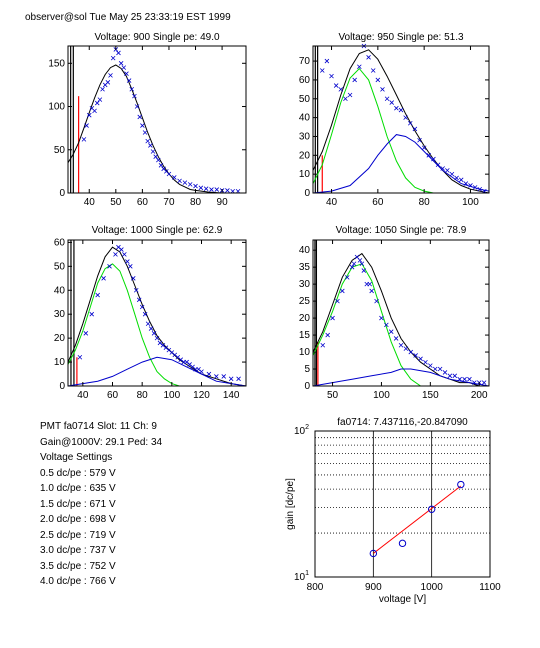 The height and width of the screenshot is (648, 540). I want to click on x-tick-label: 200, so click(479, 395).